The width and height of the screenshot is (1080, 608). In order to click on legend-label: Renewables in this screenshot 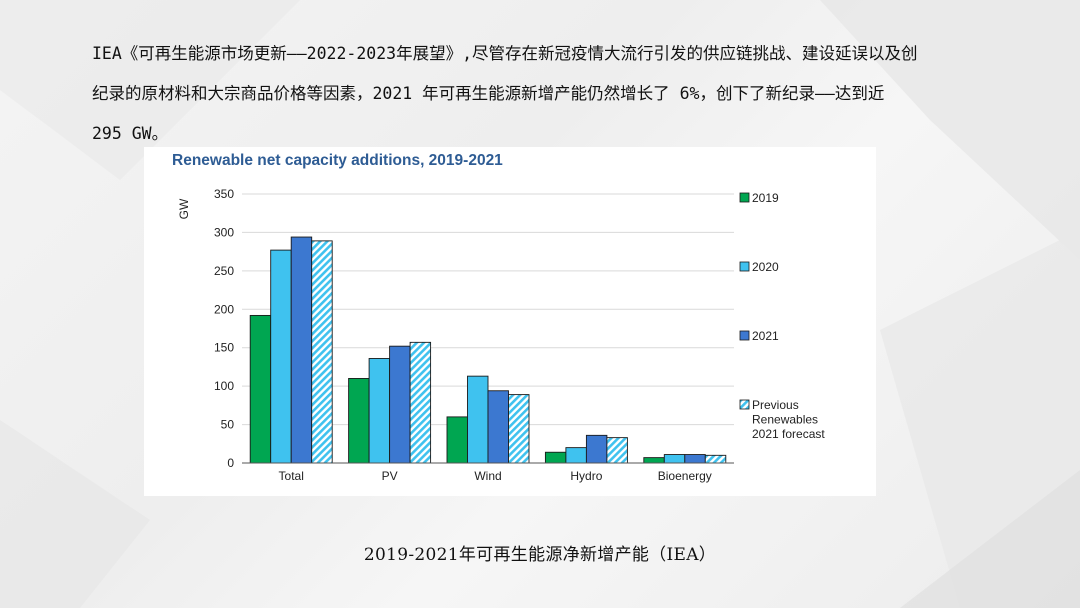, I will do `click(785, 420)`.